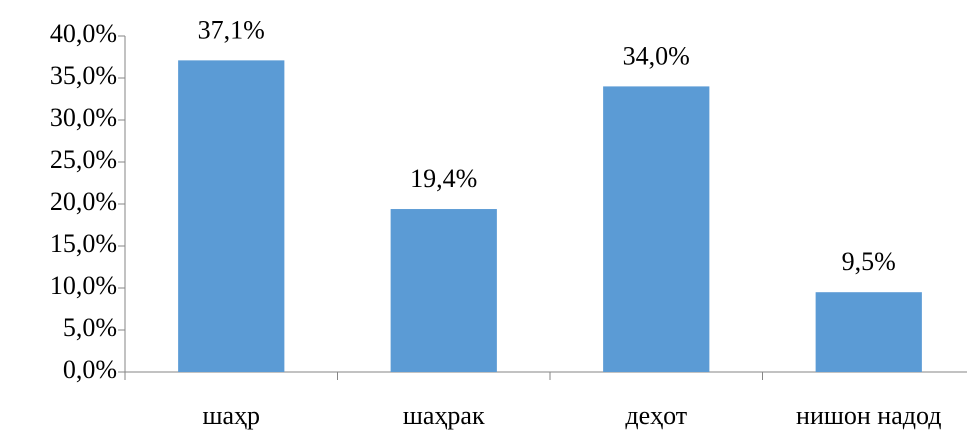 The image size is (967, 435). What do you see at coordinates (444, 415) in the screenshot?
I see `x-tick-label: шаҳрак` at bounding box center [444, 415].